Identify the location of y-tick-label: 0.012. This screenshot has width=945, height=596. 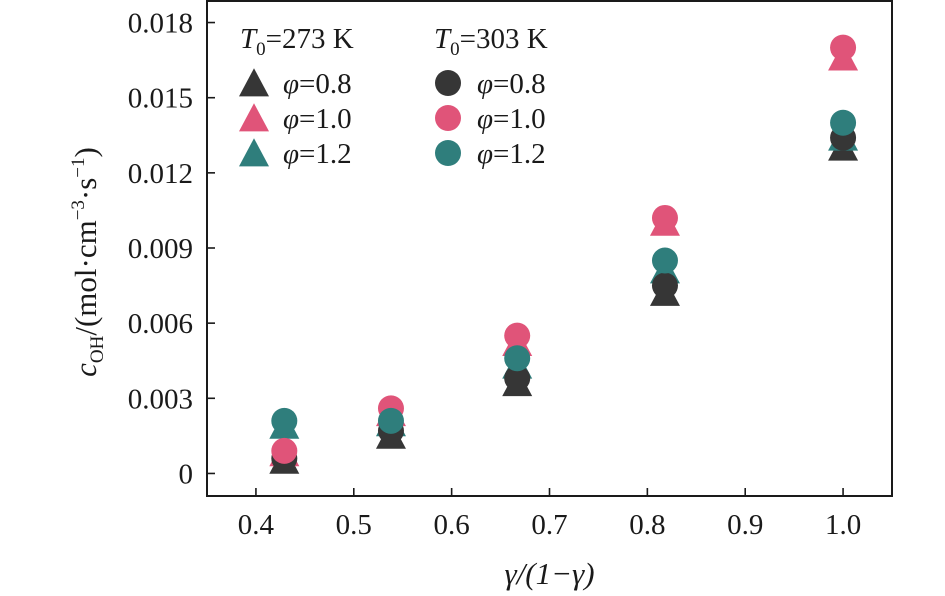
(160, 174).